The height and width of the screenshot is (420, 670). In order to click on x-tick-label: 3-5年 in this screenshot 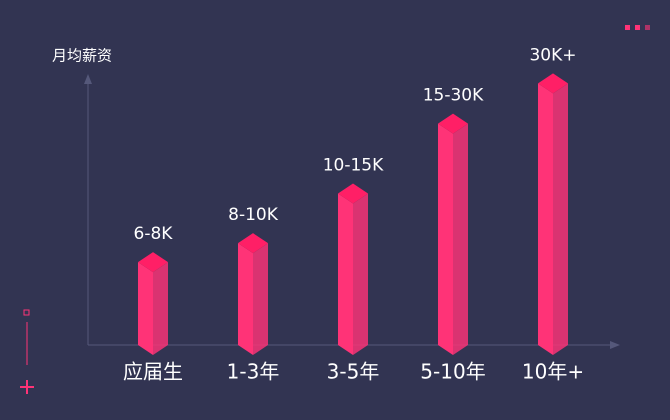, I will do `click(353, 372)`.